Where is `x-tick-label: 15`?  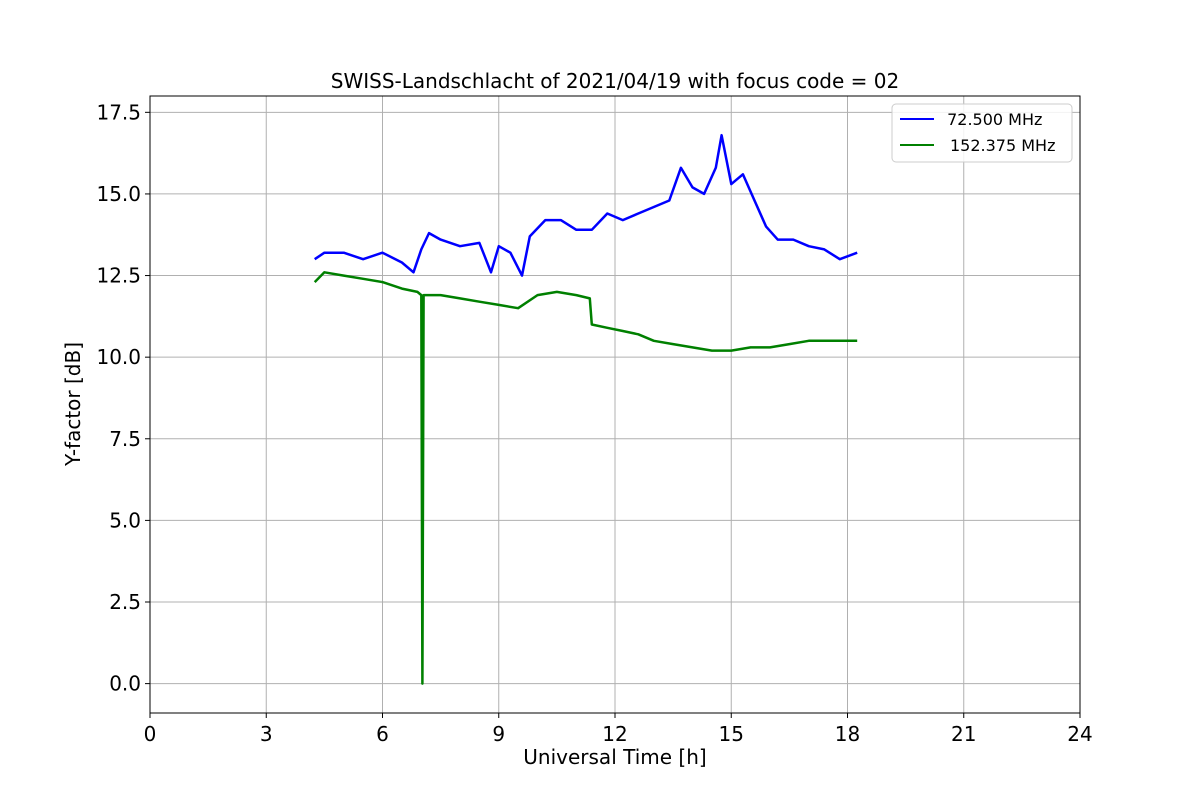 x-tick-label: 15 is located at coordinates (731, 734).